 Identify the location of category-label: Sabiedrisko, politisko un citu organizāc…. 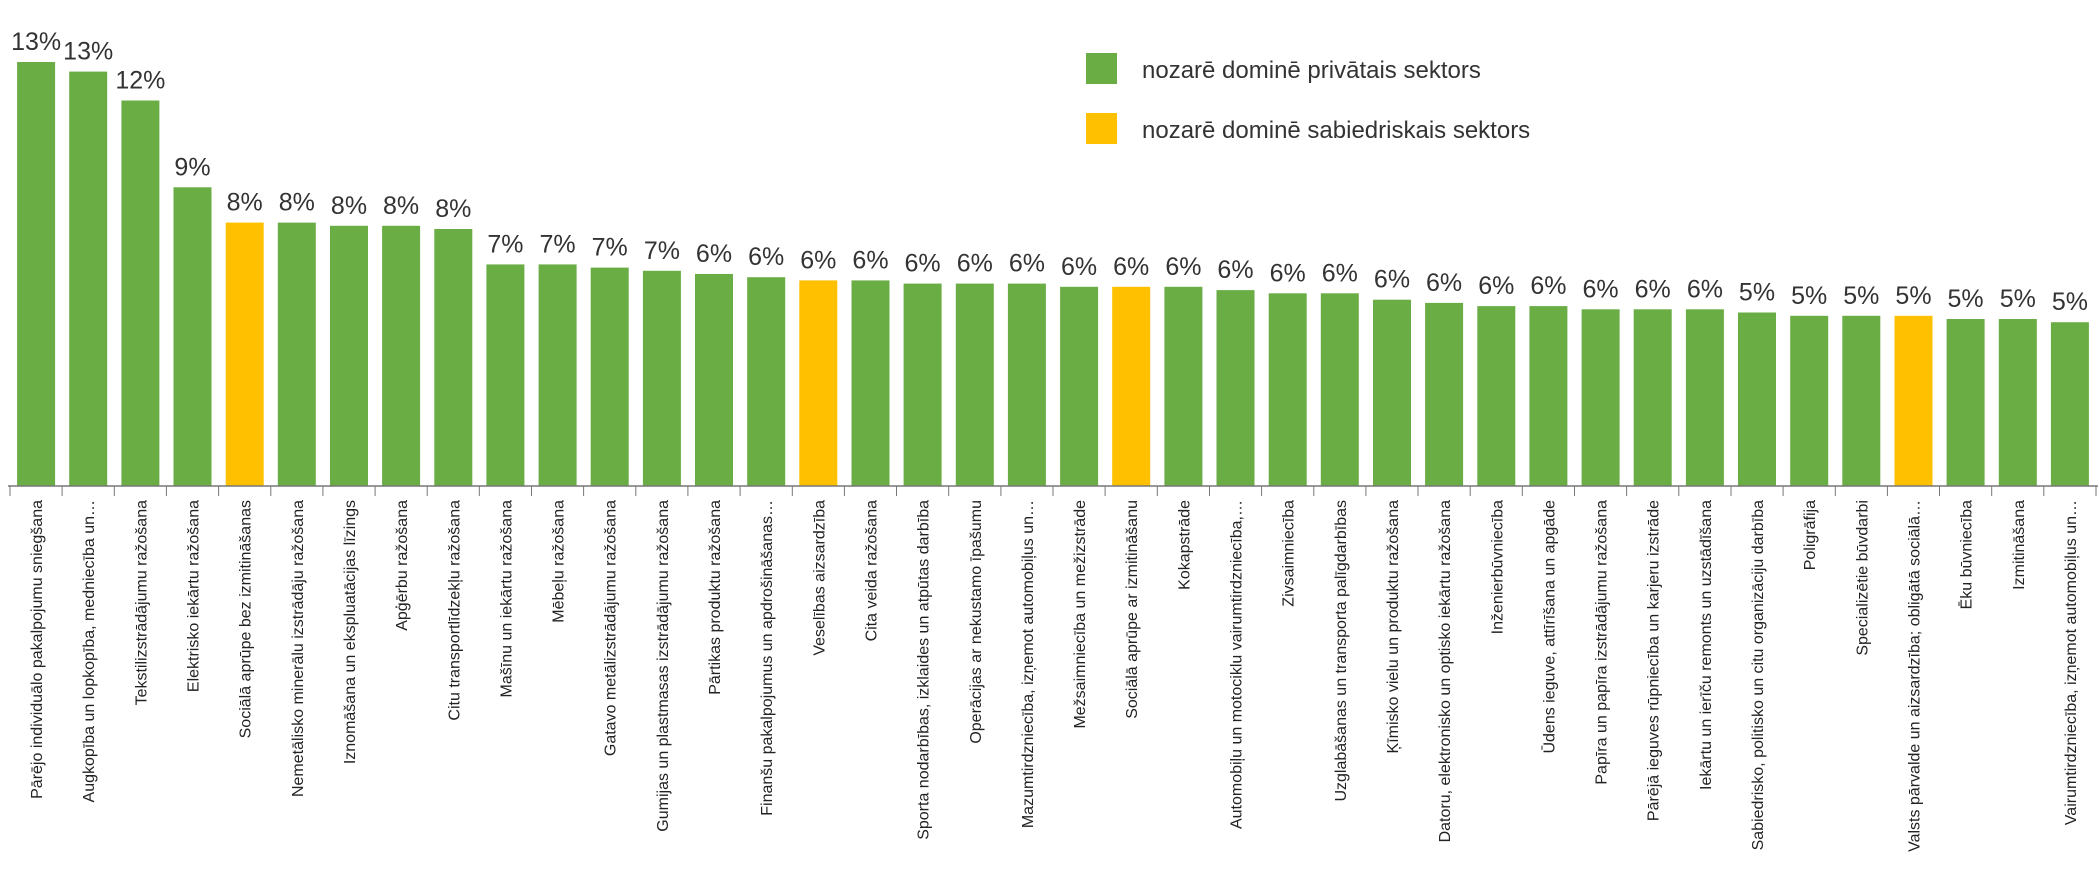
(1758, 675).